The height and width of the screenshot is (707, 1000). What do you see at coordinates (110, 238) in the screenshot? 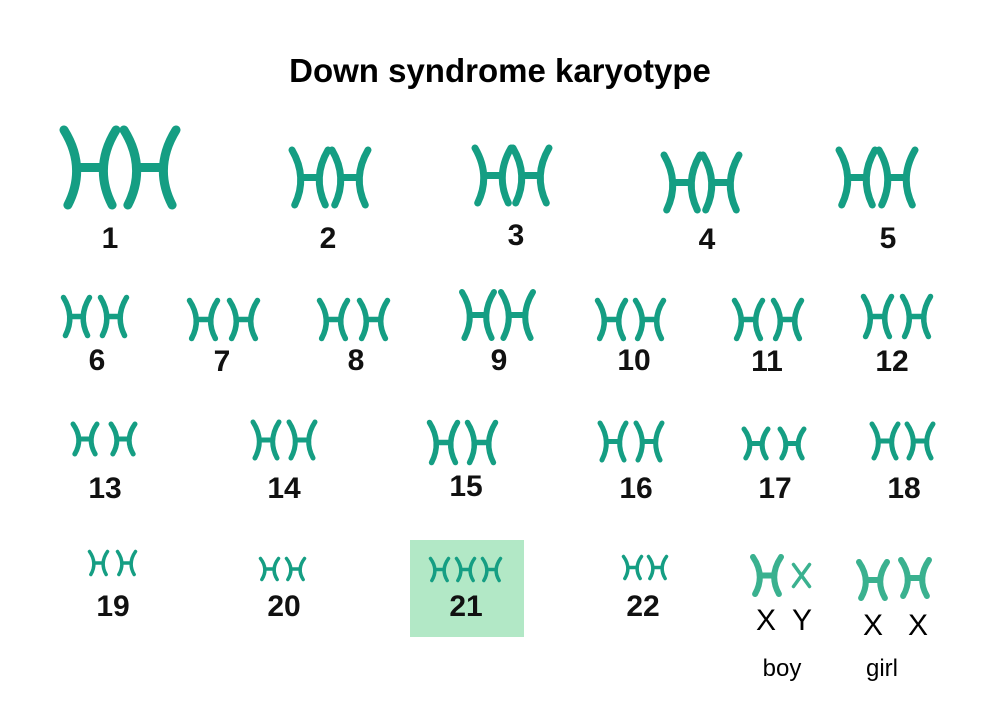
I see `pair-label-1: 1` at bounding box center [110, 238].